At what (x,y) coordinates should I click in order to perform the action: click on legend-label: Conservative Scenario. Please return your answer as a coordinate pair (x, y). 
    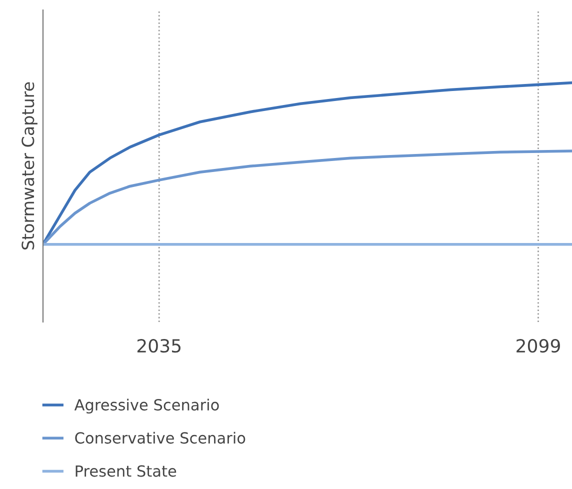
    Looking at the image, I should click on (160, 438).